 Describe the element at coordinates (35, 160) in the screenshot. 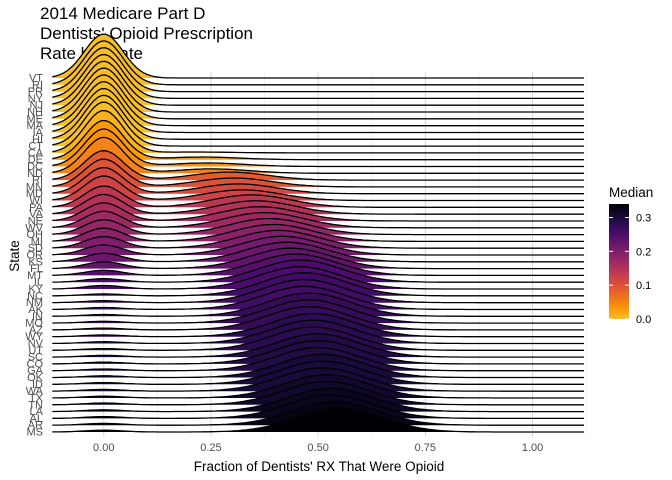

I see `y-tick-label: DE` at that location.